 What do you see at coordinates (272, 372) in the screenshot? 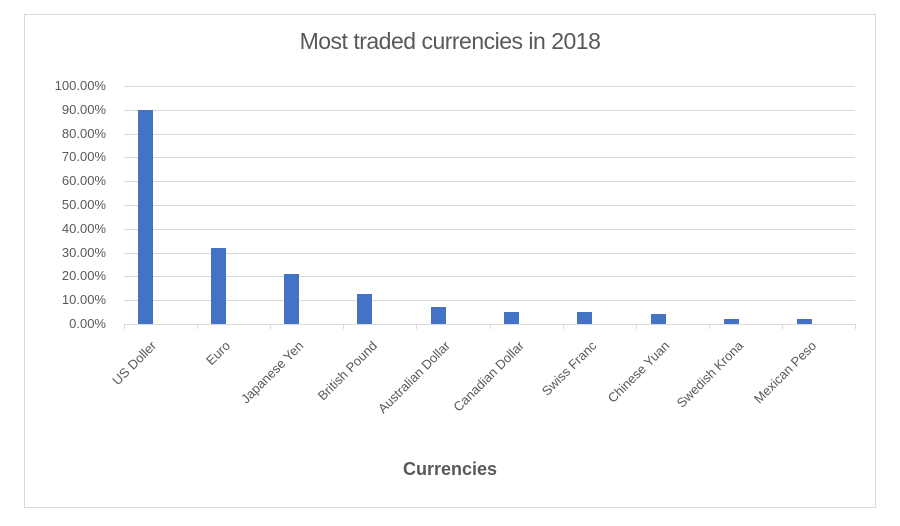
I see `x-tick-label: Japanese Yen` at bounding box center [272, 372].